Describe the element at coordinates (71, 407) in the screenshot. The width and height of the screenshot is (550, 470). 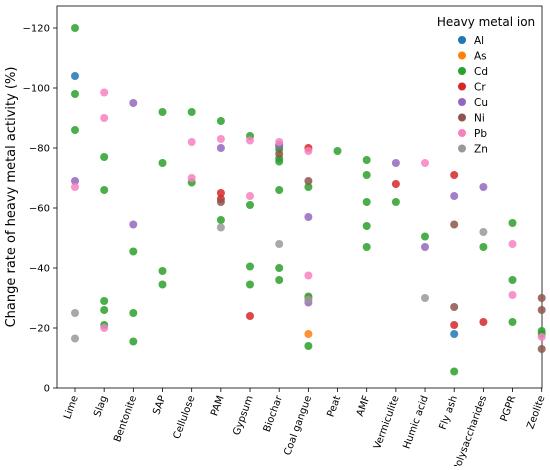
I see `x-tick-label: Lime` at that location.